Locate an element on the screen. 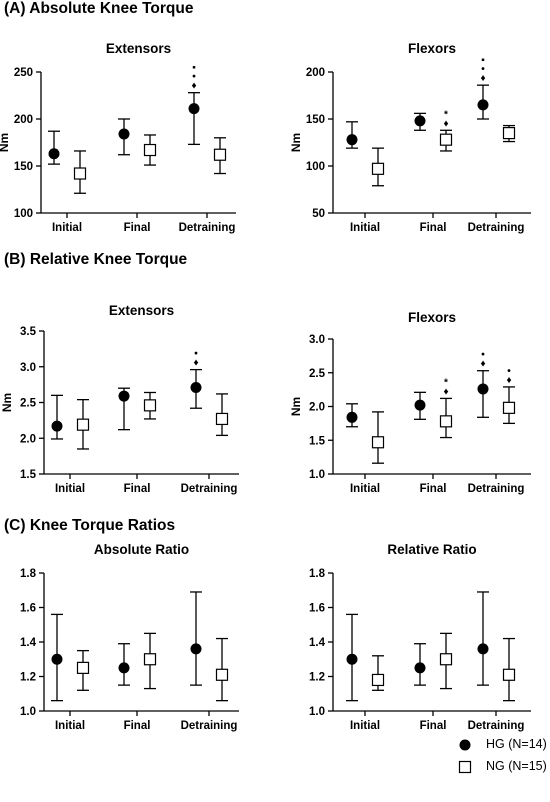 The width and height of the screenshot is (550, 802). panel-2-y-tick-label: 3.5 is located at coordinates (28, 332).